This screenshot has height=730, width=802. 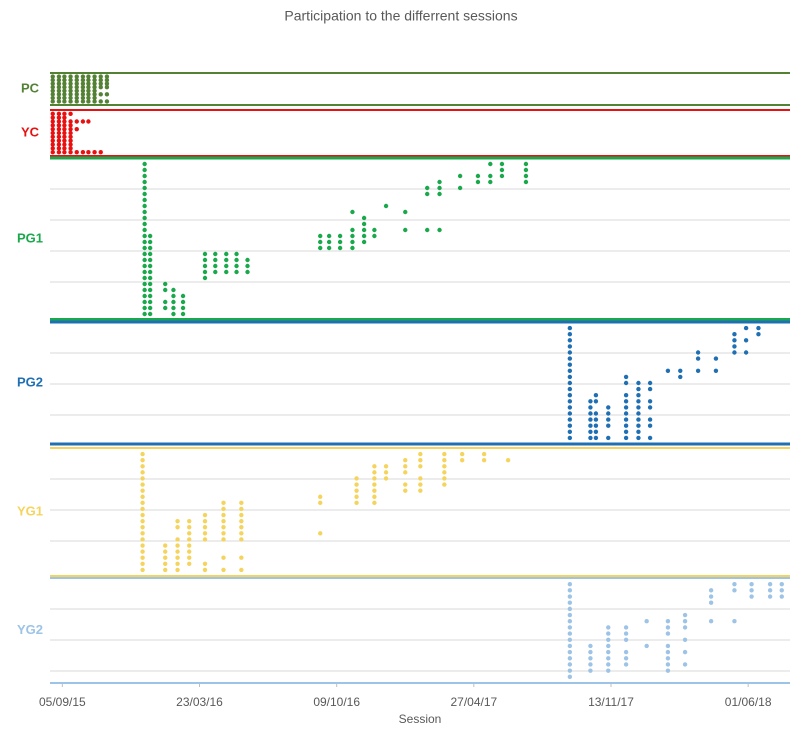 What do you see at coordinates (30, 87) in the screenshot?
I see `panel-label: PC` at bounding box center [30, 87].